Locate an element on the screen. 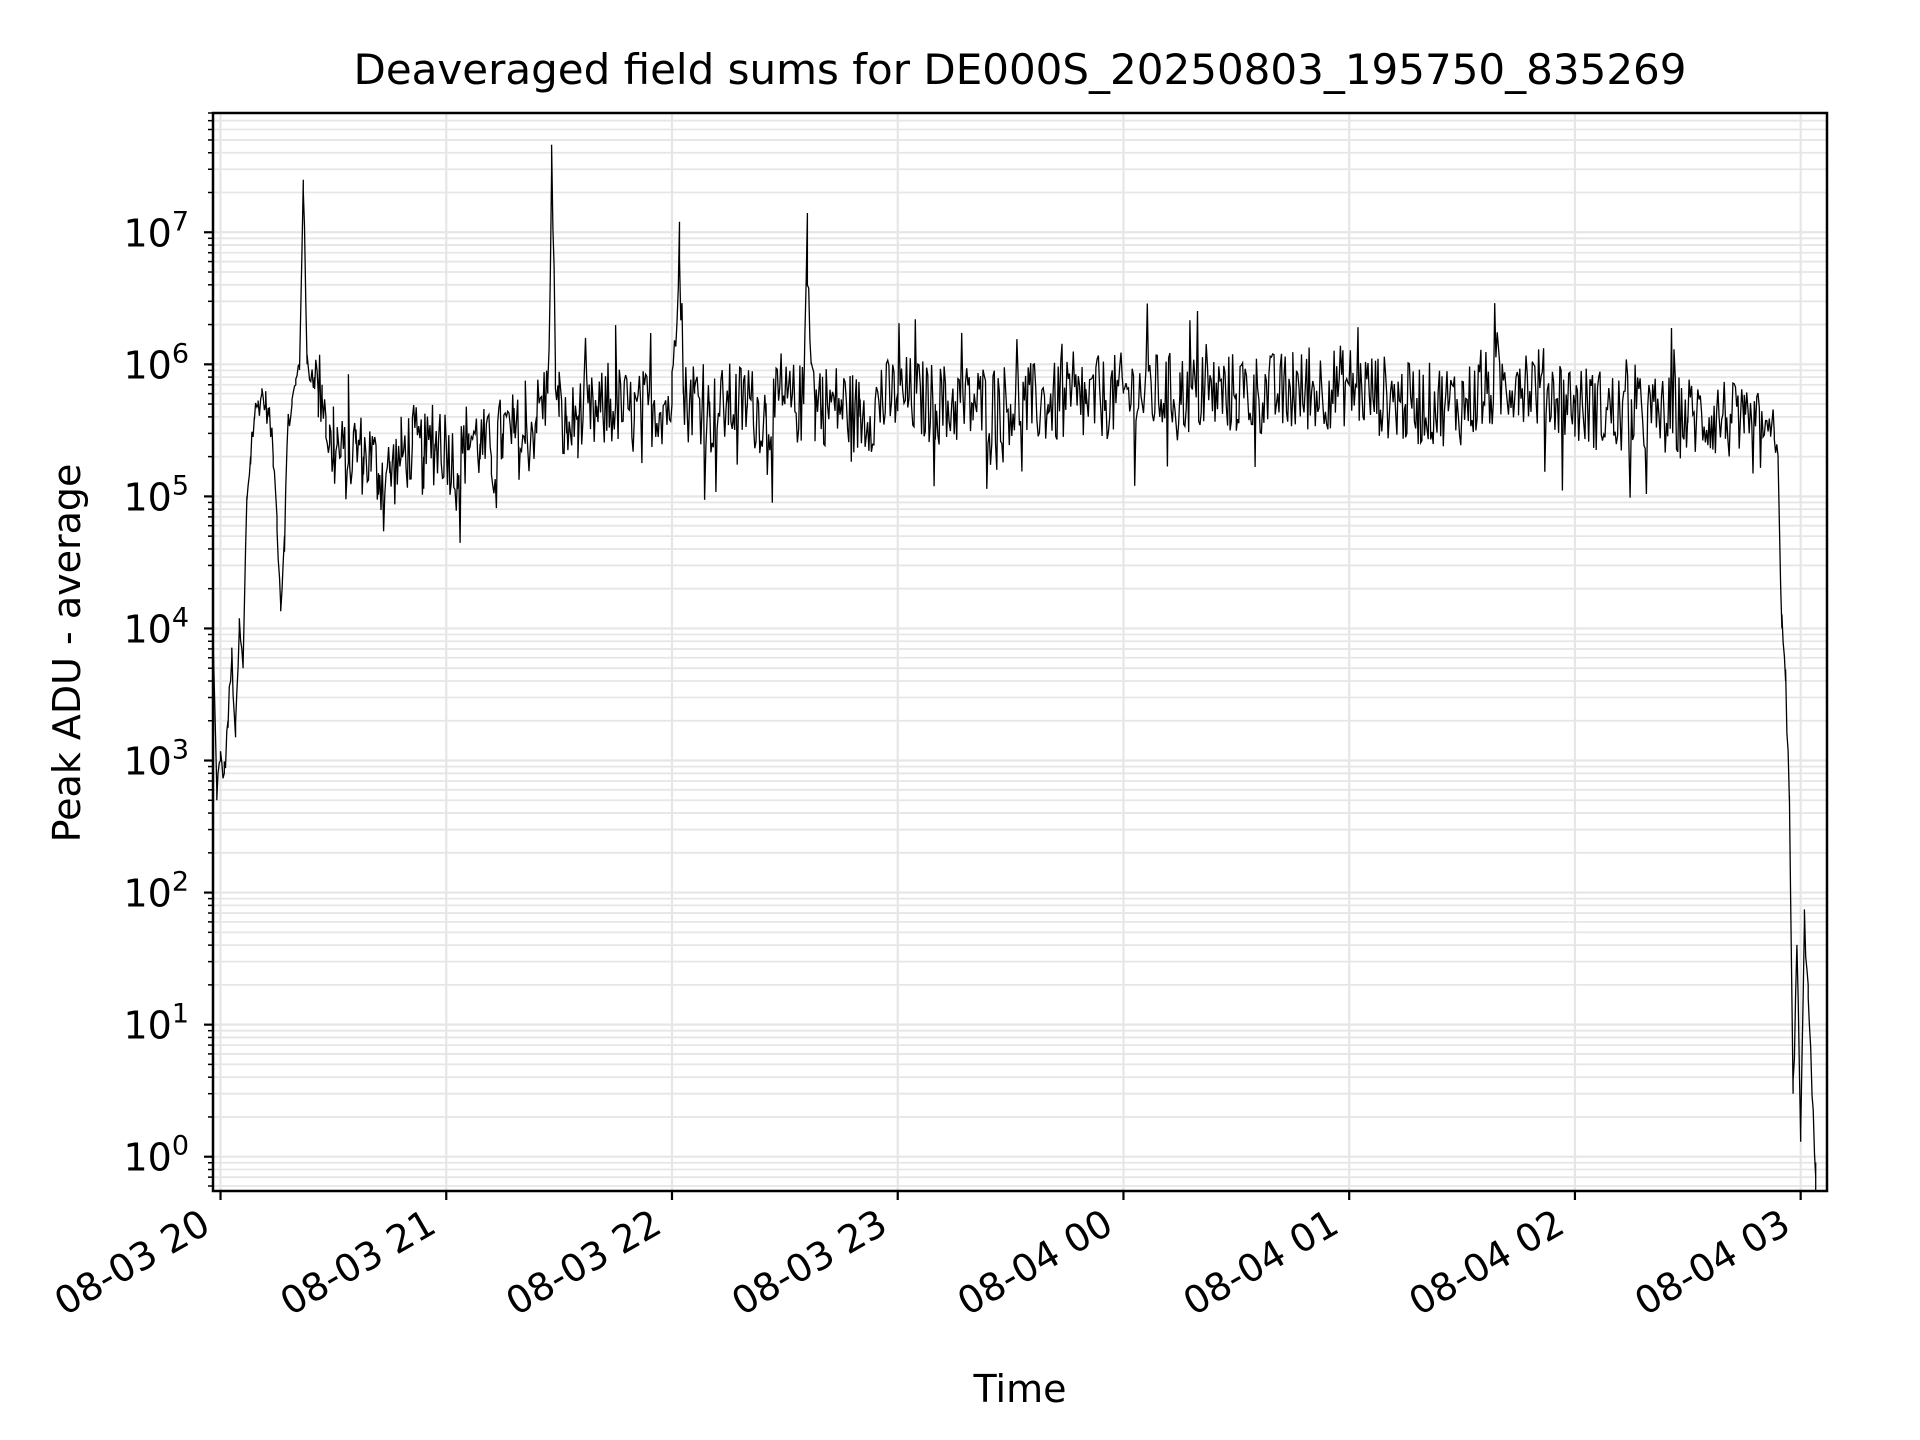 This screenshot has height=1440, width=1920. y-tick-label: 103 is located at coordinates (156, 759).